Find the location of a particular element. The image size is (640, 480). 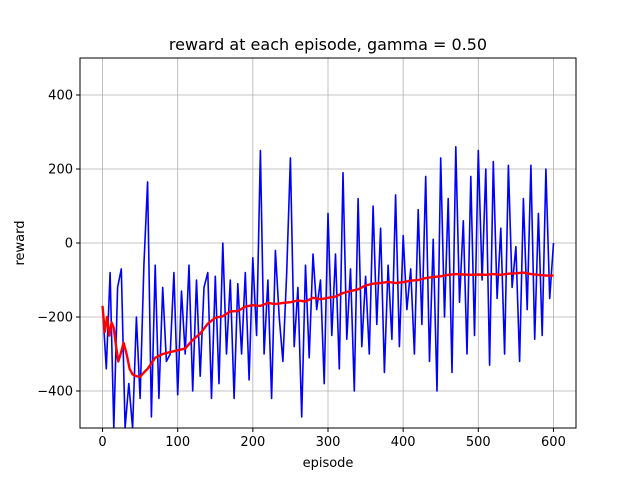

x-axis-title: episode is located at coordinates (328, 463).